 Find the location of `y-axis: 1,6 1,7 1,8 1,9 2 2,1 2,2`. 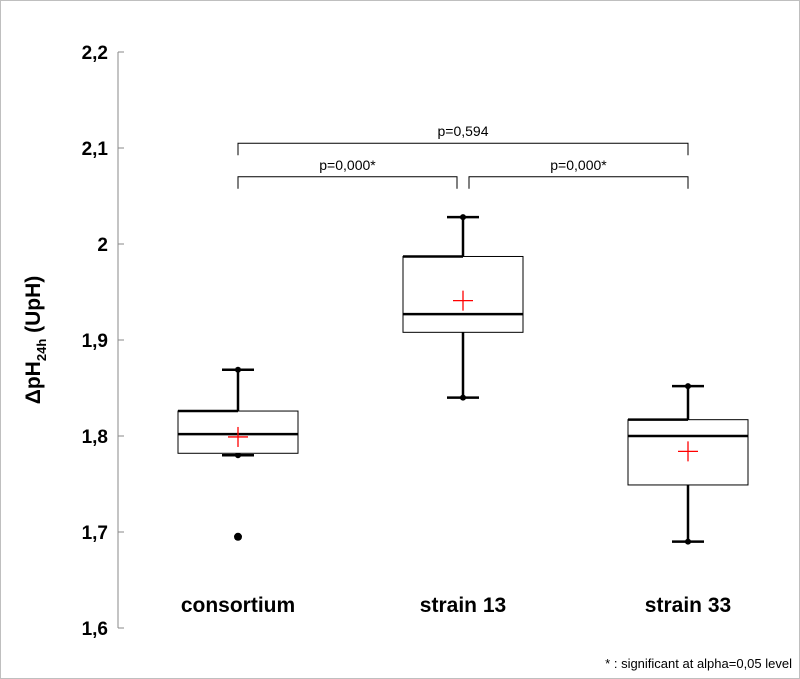

y-axis: 1,6 1,7 1,8 1,9 2 2,1 2,2 is located at coordinates (103, 341).